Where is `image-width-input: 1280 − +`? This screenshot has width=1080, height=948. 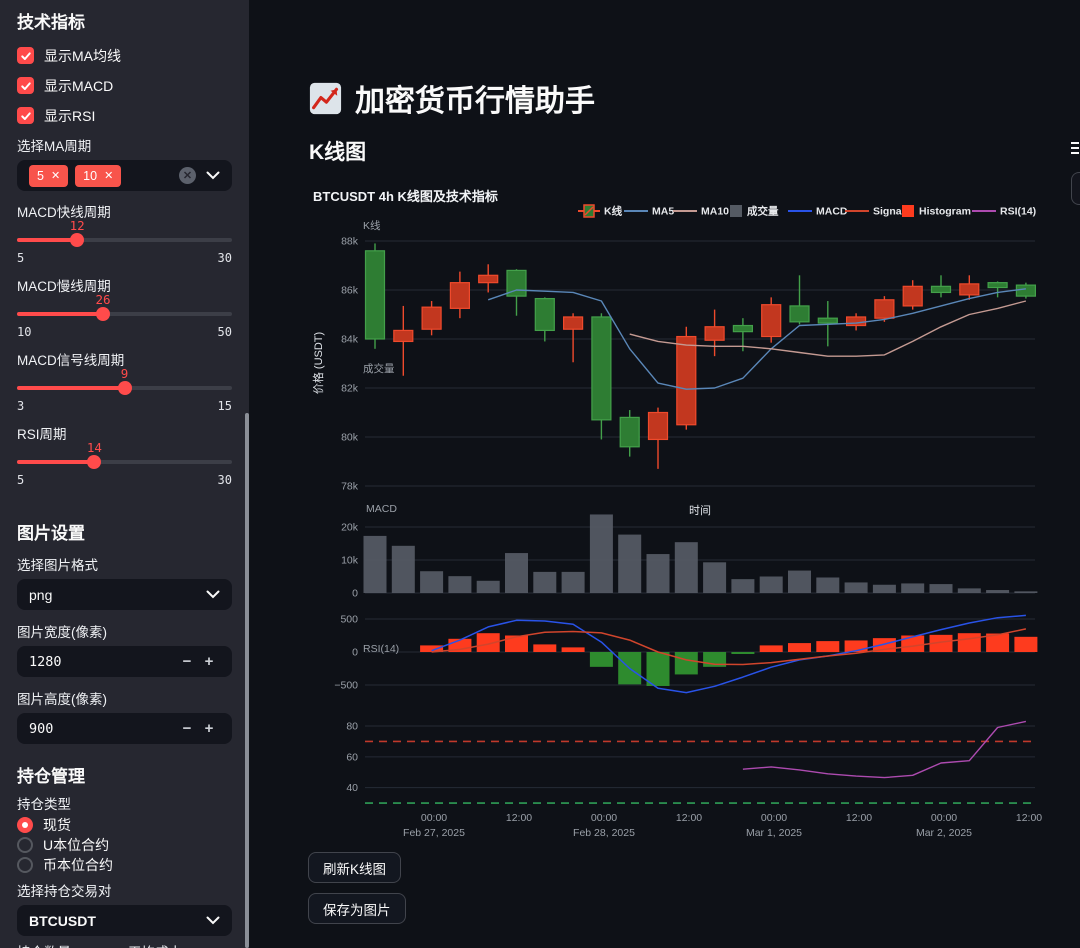
image-width-input: 1280 − + is located at coordinates (124, 661).